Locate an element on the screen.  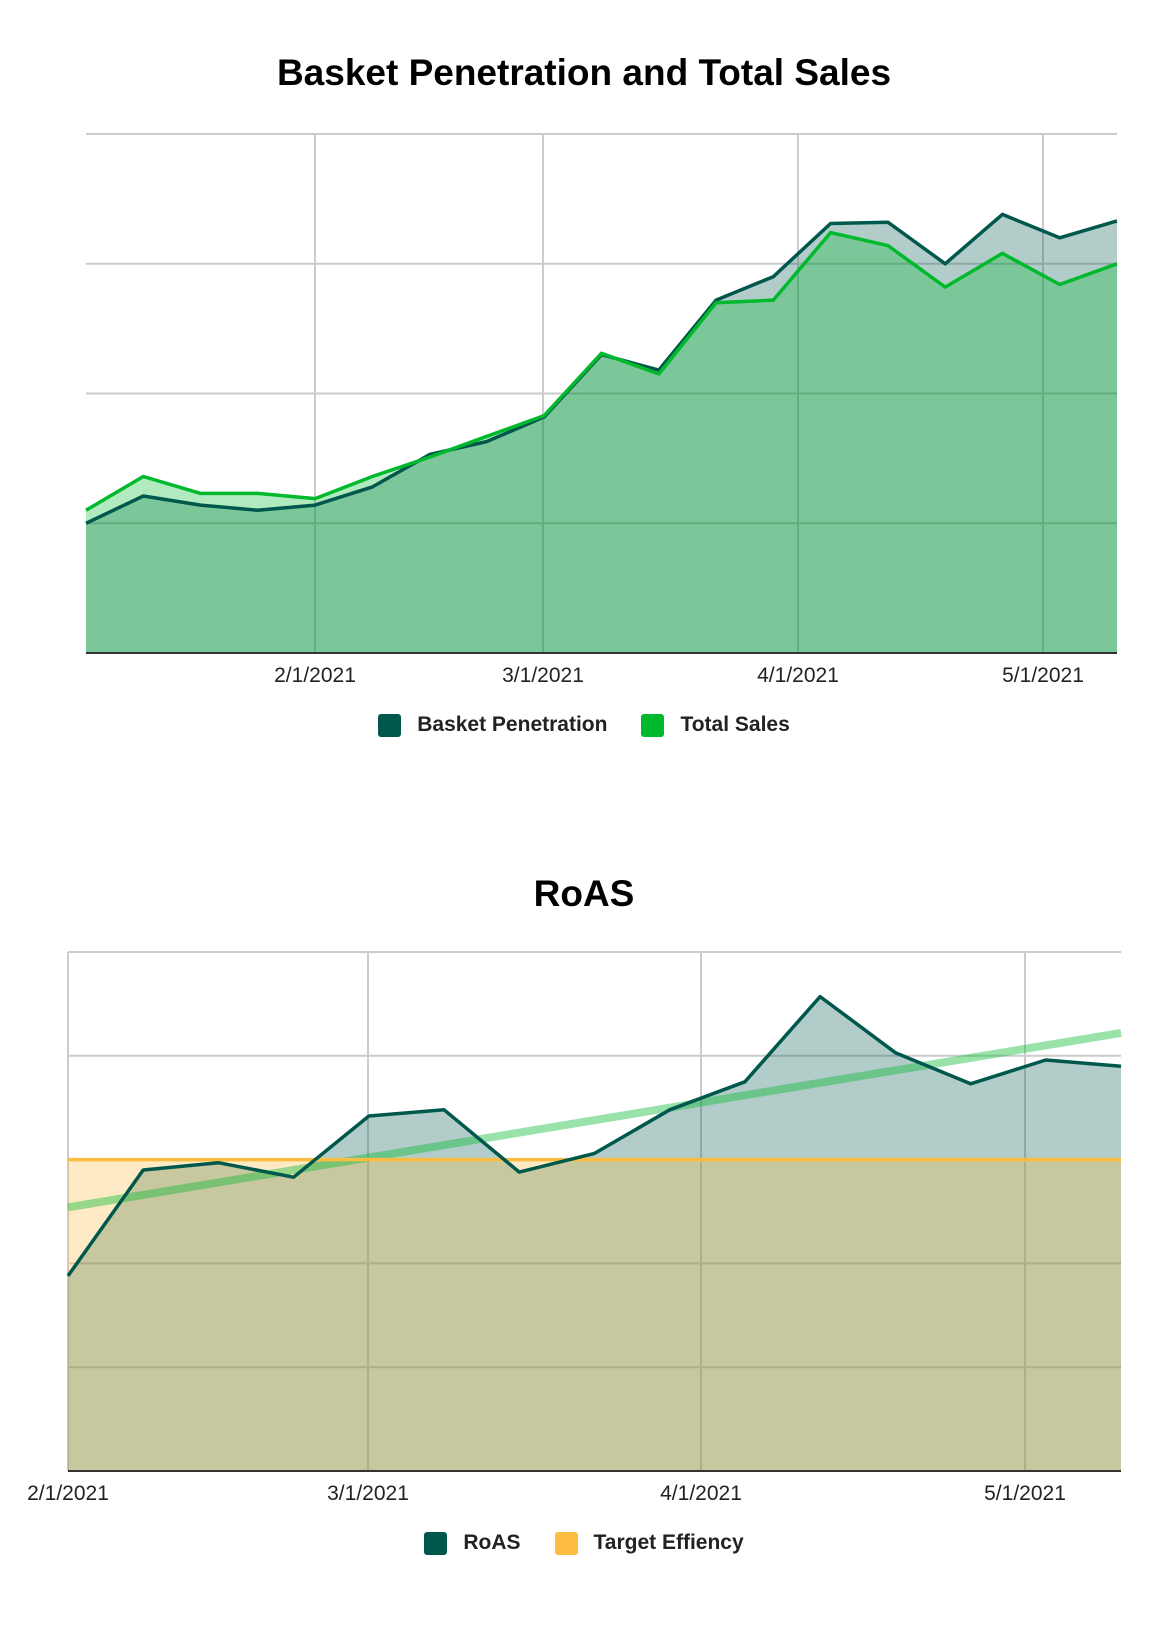
legend-basket: Basket Penetration Total Sales is located at coordinates (584, 725).